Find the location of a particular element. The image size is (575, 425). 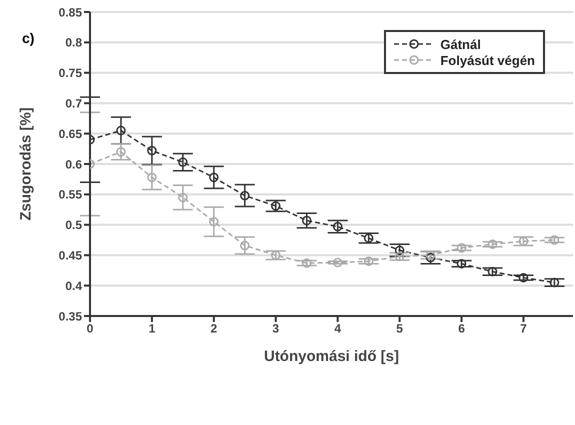

y-tick-label: 0.45 is located at coordinates (70, 255).